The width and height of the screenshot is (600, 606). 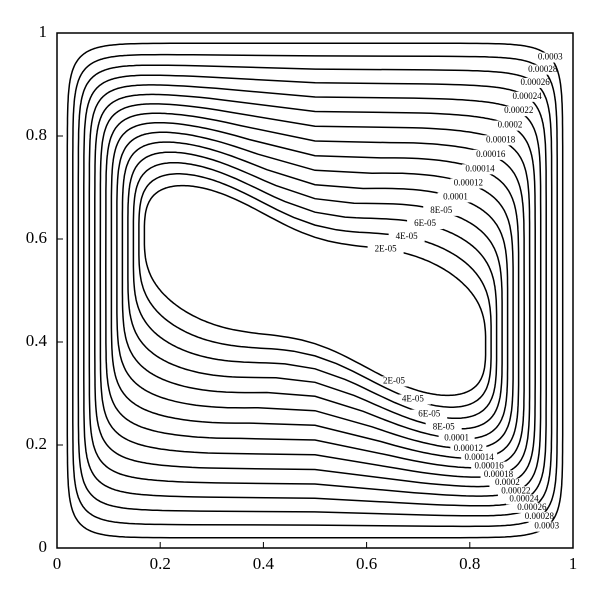 I want to click on x-tick-label: 0.6, so click(x=366, y=563).